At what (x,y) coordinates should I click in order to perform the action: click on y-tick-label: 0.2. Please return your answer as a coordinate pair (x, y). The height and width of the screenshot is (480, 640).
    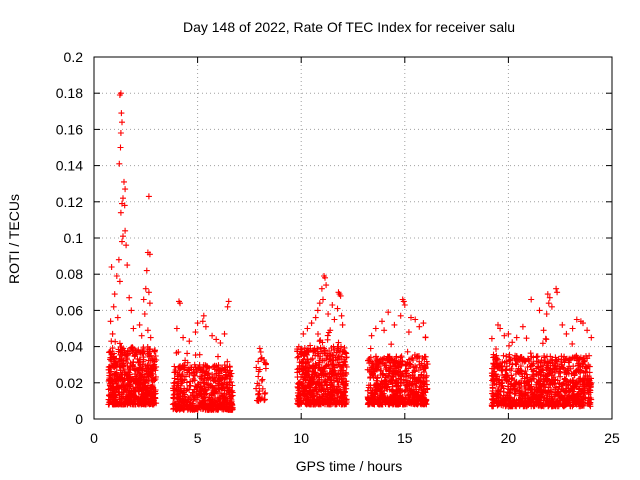
    Looking at the image, I should click on (74, 57).